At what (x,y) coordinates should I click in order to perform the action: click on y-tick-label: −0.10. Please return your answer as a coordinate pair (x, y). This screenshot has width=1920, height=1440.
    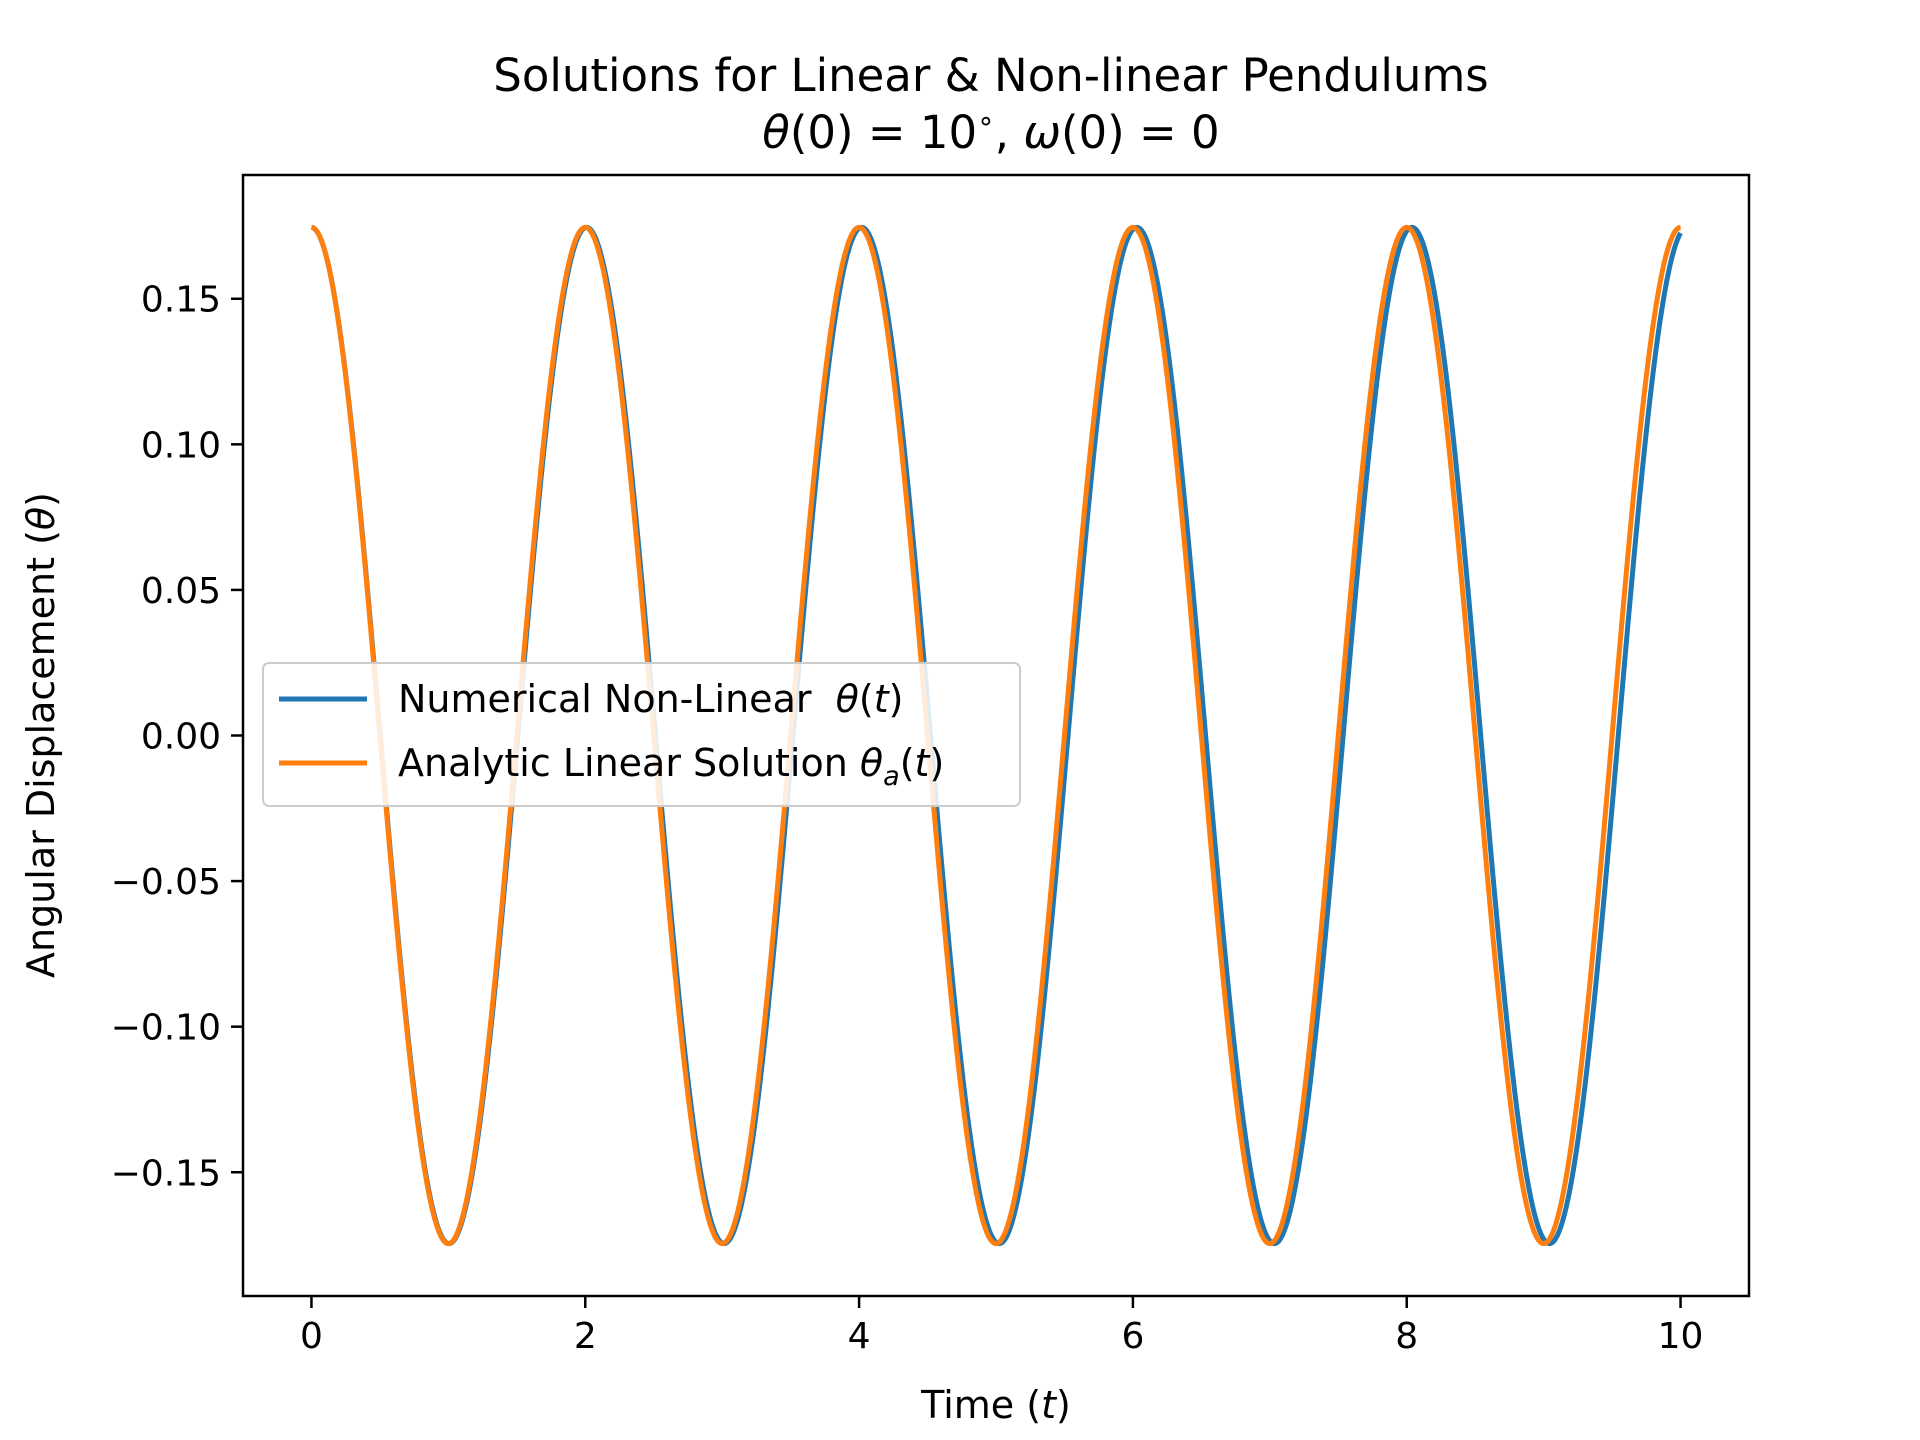
    Looking at the image, I should click on (166, 1028).